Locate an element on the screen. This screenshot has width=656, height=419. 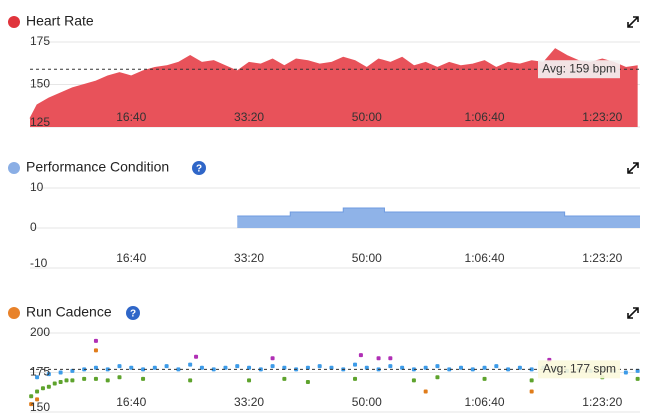
area-fill is located at coordinates (439, 218).